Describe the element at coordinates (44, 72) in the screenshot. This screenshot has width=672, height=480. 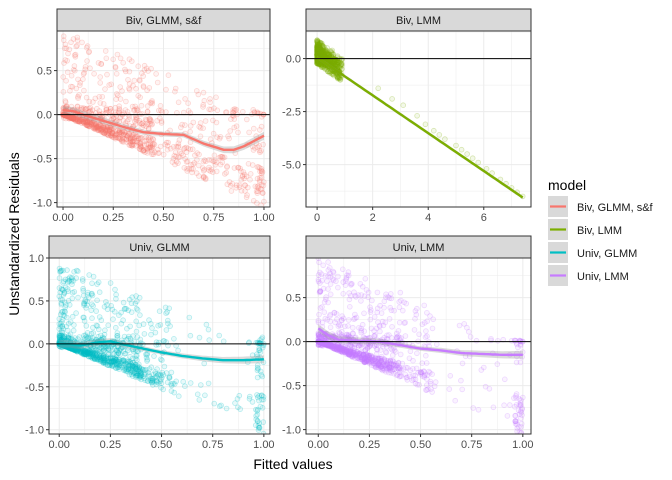
I see `y-tick-label: 0.5` at that location.